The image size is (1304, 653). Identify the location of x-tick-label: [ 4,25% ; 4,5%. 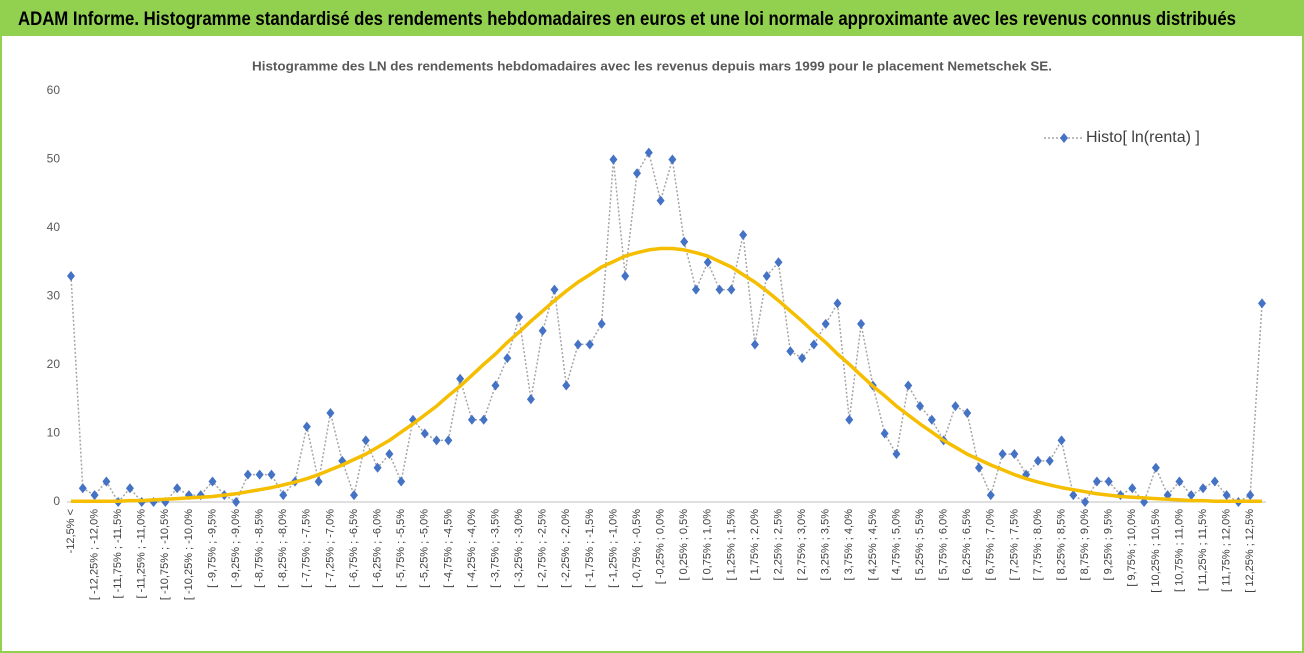
(873, 545).